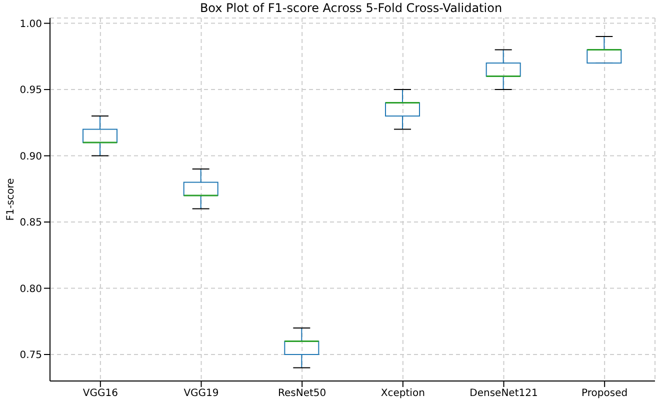 The height and width of the screenshot is (403, 662). What do you see at coordinates (11, 199) in the screenshot?
I see `y-axis-title: F1-score` at bounding box center [11, 199].